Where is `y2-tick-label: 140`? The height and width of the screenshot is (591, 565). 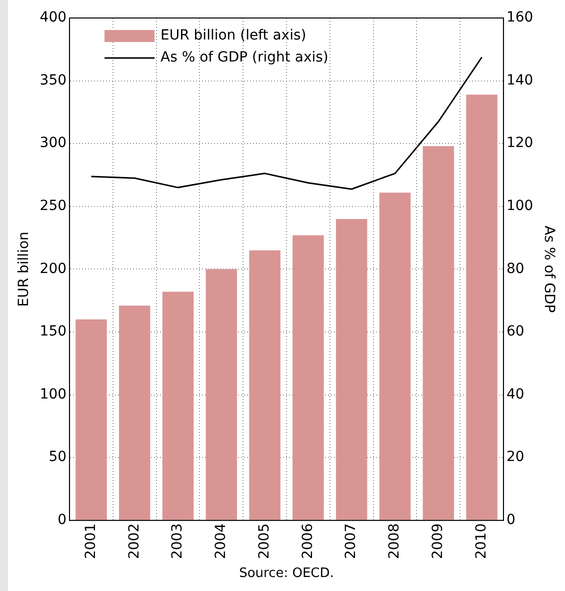
y2-tick-label: 140 is located at coordinates (520, 80).